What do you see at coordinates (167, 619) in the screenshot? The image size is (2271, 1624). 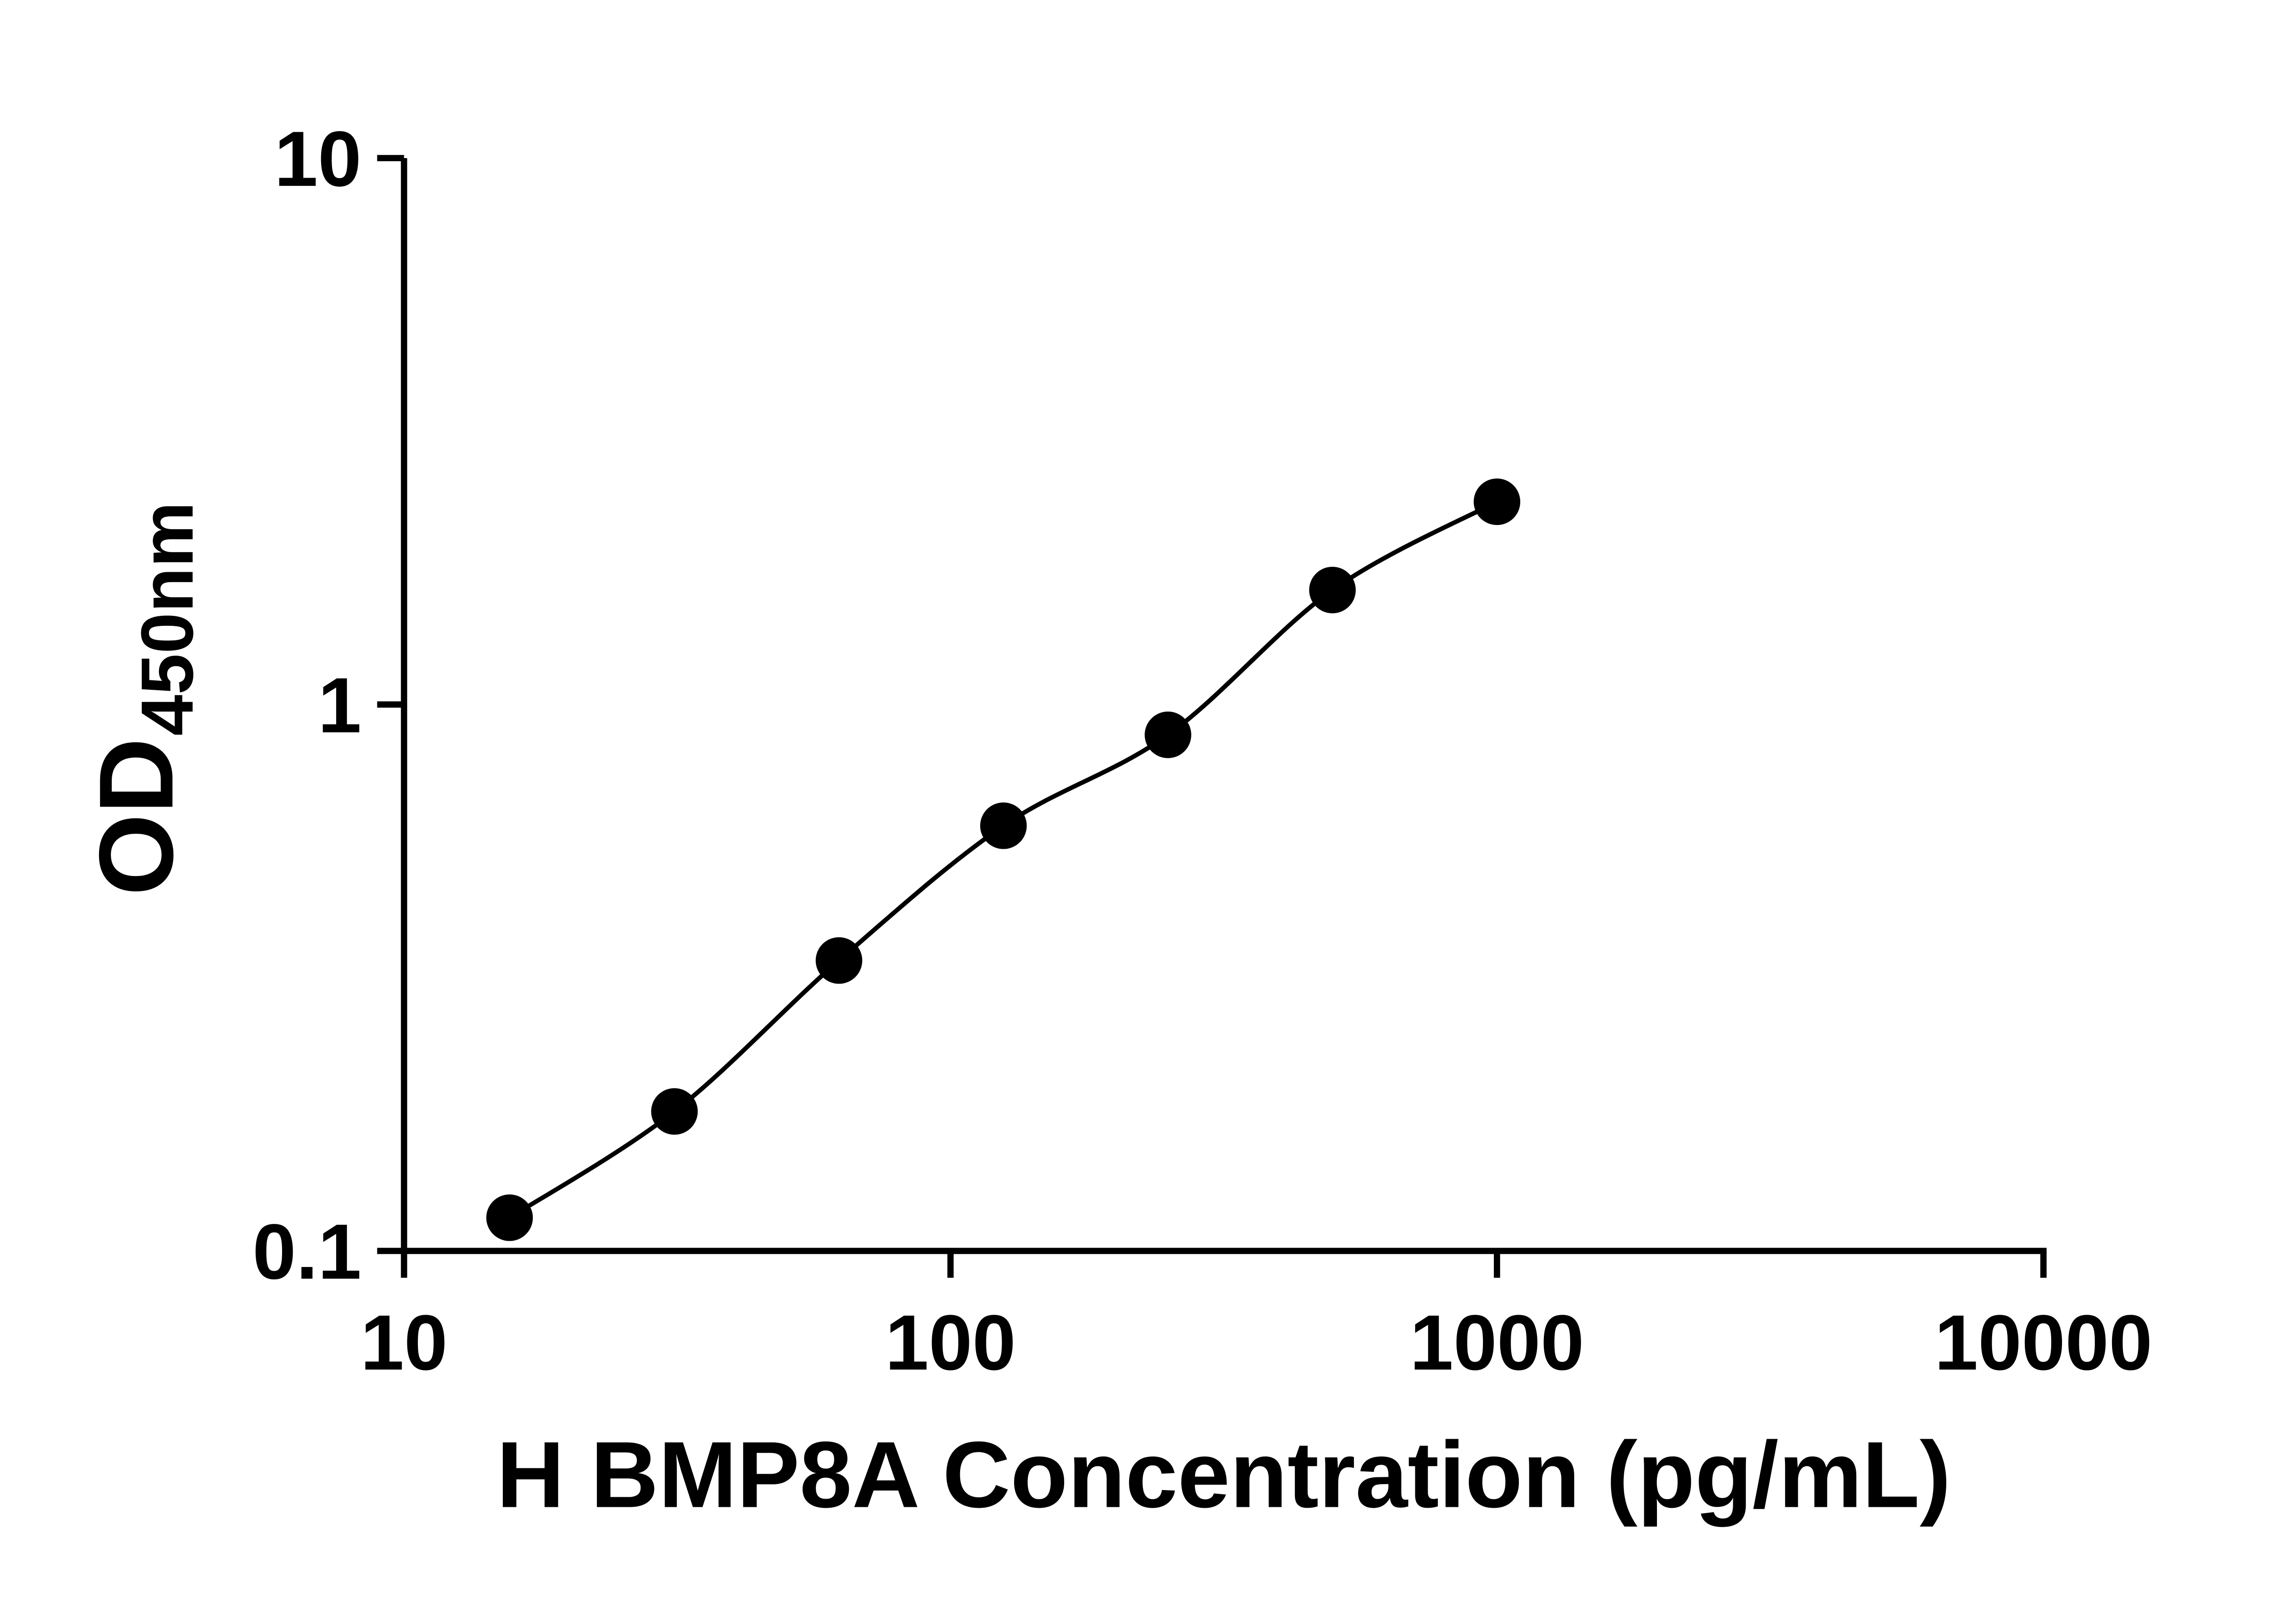 I see `y-axis-title-subscript: 450nm` at bounding box center [167, 619].